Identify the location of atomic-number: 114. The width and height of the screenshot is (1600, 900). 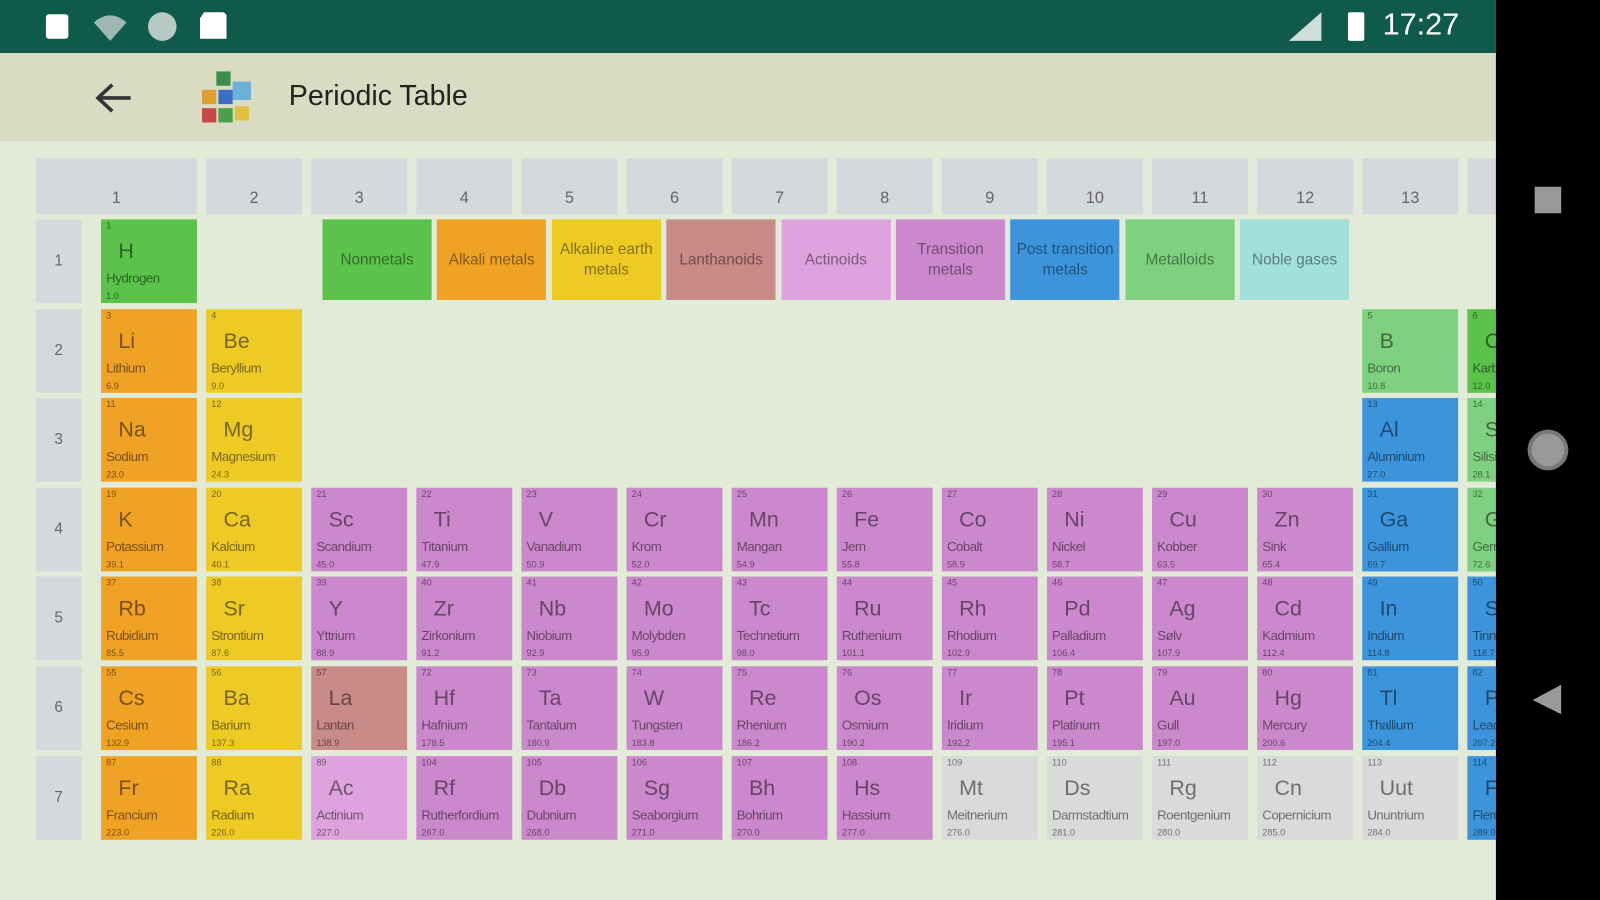
(1480, 761).